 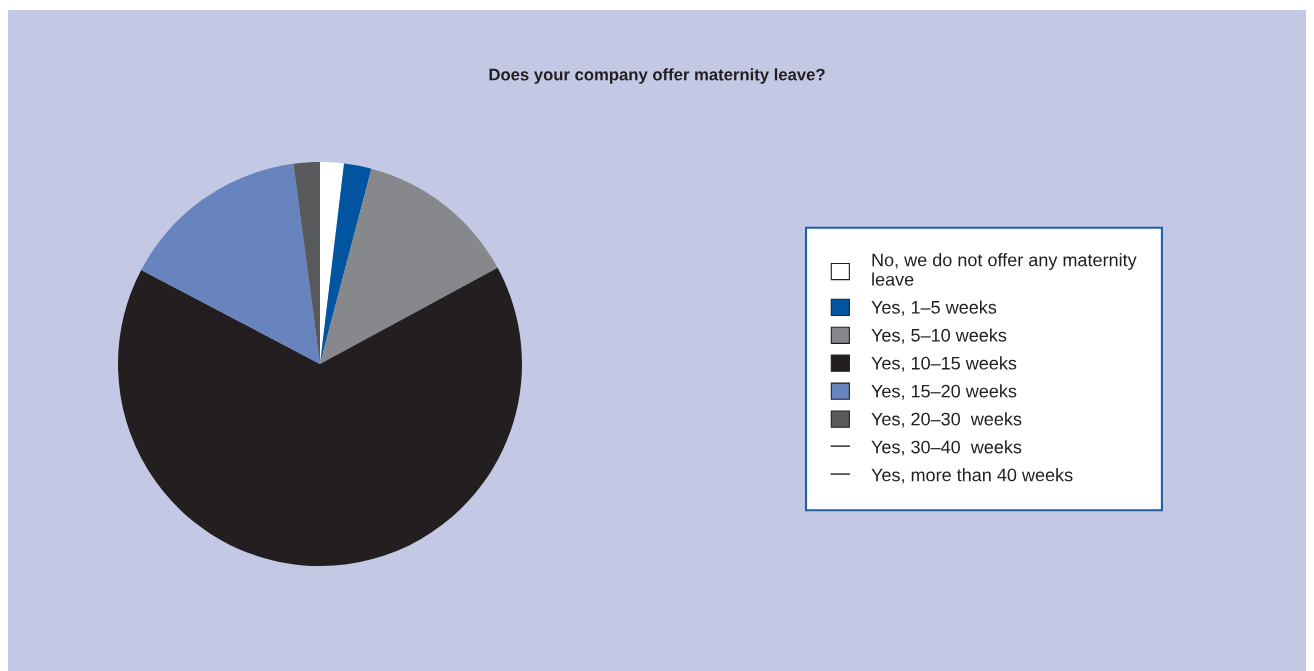 What do you see at coordinates (1004, 269) in the screenshot?
I see `legend-label: No, we do not offer any maternity leave` at bounding box center [1004, 269].